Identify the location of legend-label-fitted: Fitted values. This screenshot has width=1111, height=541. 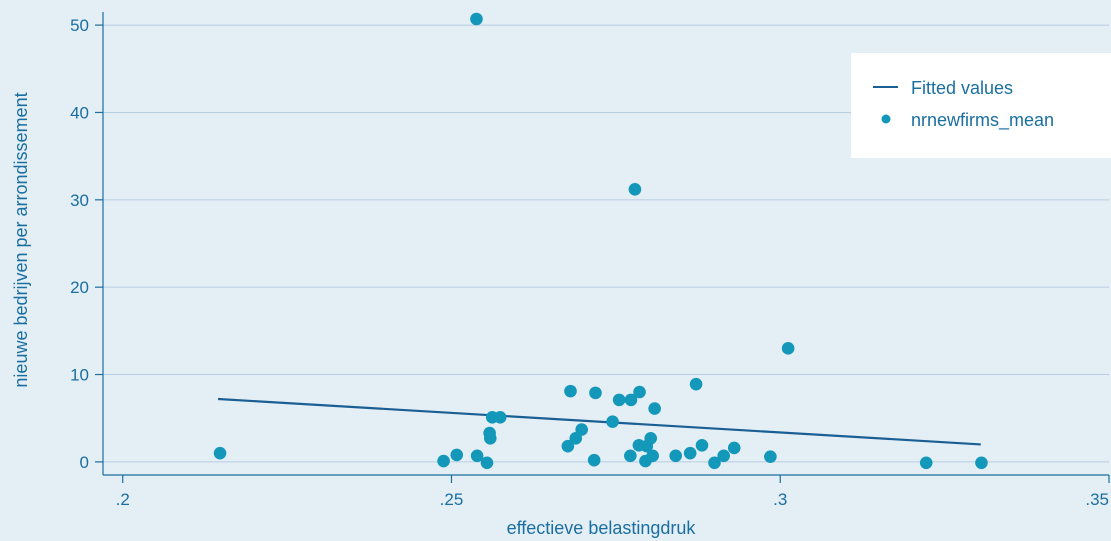
(962, 88).